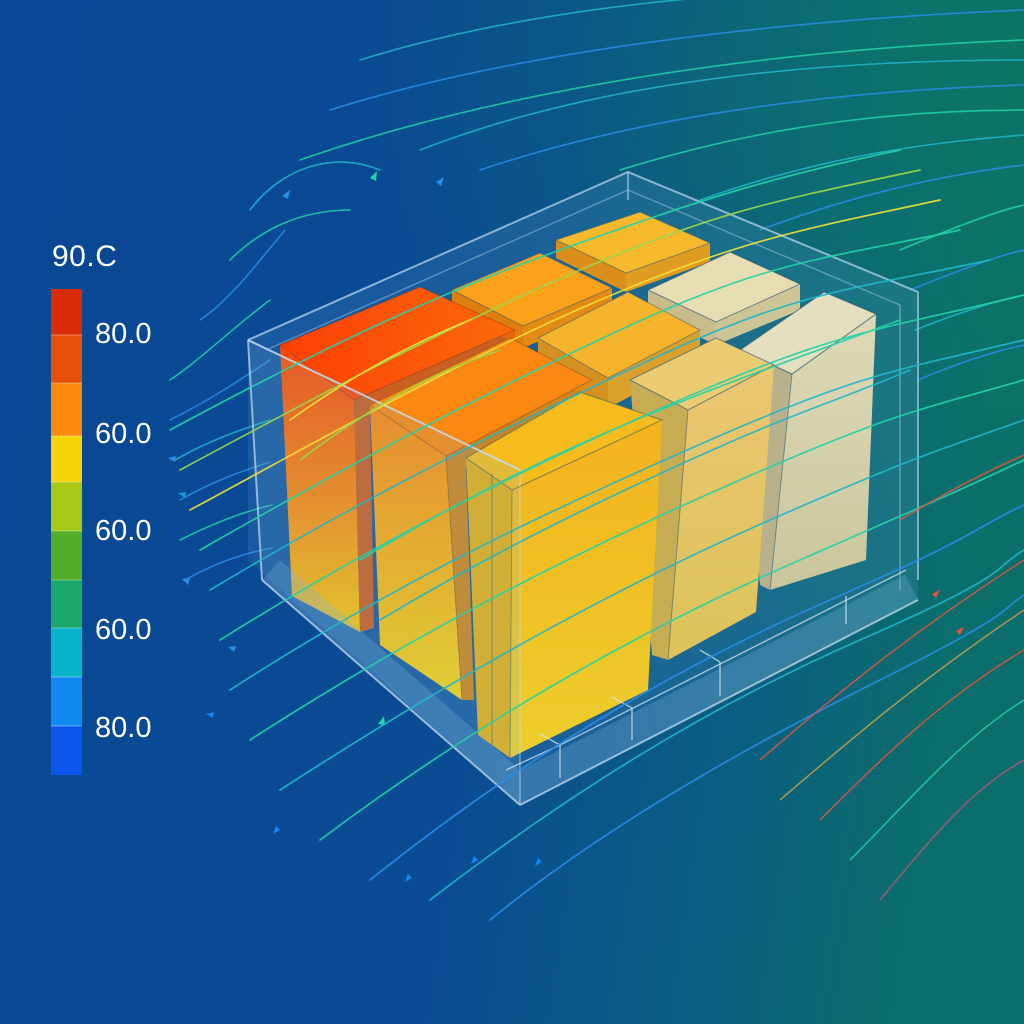 This screenshot has width=1024, height=1024. What do you see at coordinates (123, 531) in the screenshot?
I see `legend-label-3: 60.0` at bounding box center [123, 531].